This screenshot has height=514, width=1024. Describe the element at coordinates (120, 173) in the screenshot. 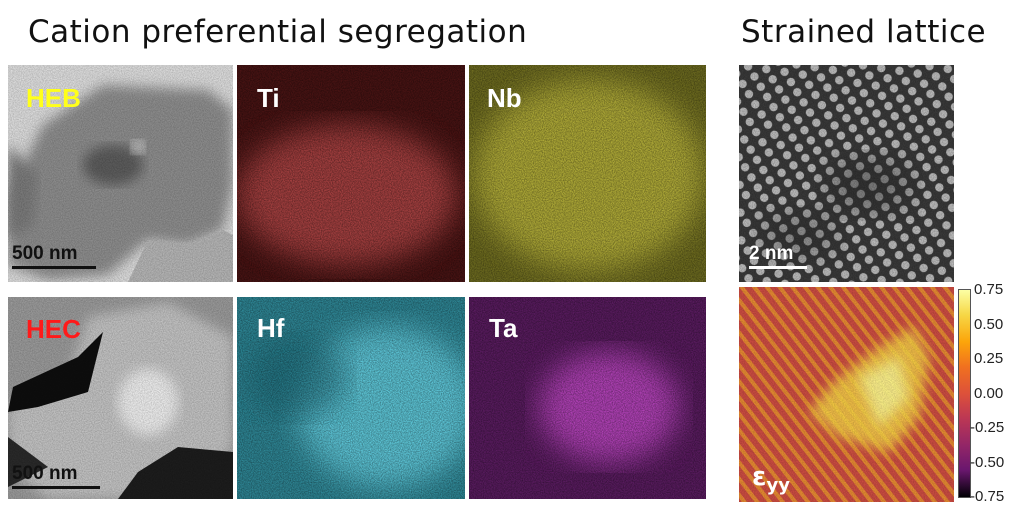

I see `heb-stem-image: HEB 500 nm` at that location.